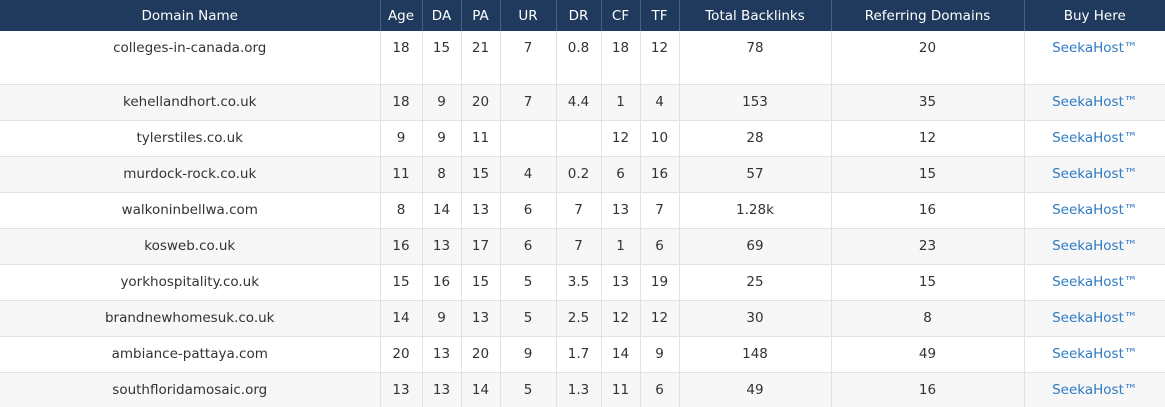 This screenshot has height=407, width=1165. I want to click on col-header-domain-name: Domain Name, so click(189, 15).